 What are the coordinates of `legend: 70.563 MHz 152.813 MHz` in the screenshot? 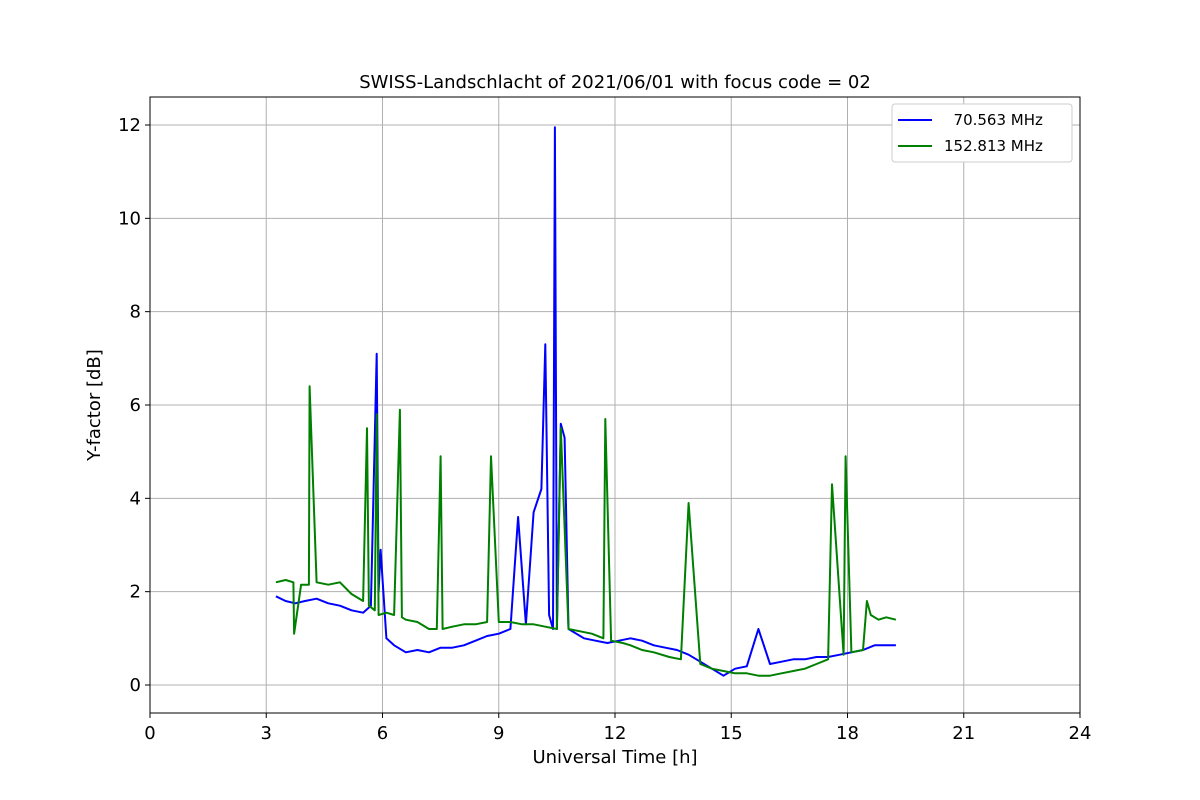 It's located at (982, 133).